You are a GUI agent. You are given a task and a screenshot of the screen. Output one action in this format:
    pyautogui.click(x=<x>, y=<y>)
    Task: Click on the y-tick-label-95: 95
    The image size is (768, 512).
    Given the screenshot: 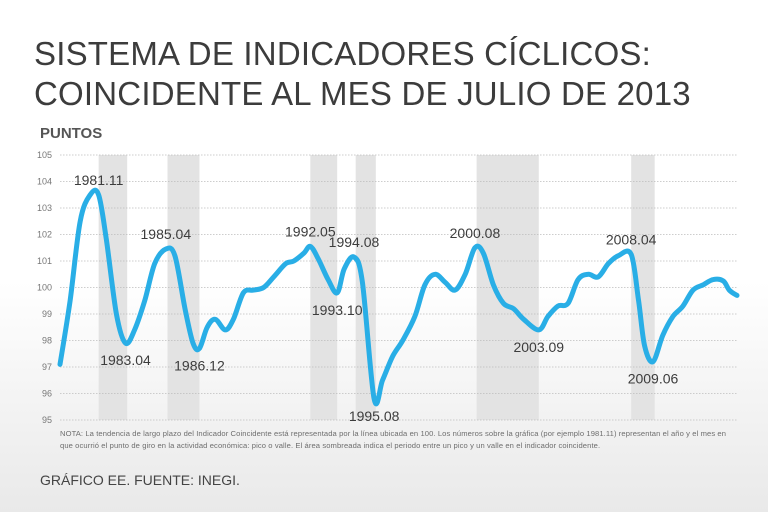 What is the action you would take?
    pyautogui.click(x=47, y=420)
    